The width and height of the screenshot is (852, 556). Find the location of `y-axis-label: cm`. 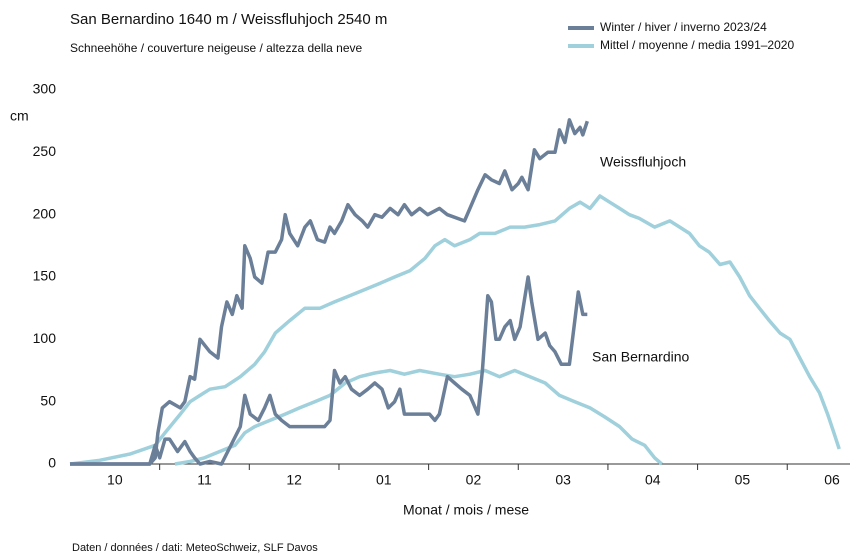

y-axis-label: cm is located at coordinates (19, 116).